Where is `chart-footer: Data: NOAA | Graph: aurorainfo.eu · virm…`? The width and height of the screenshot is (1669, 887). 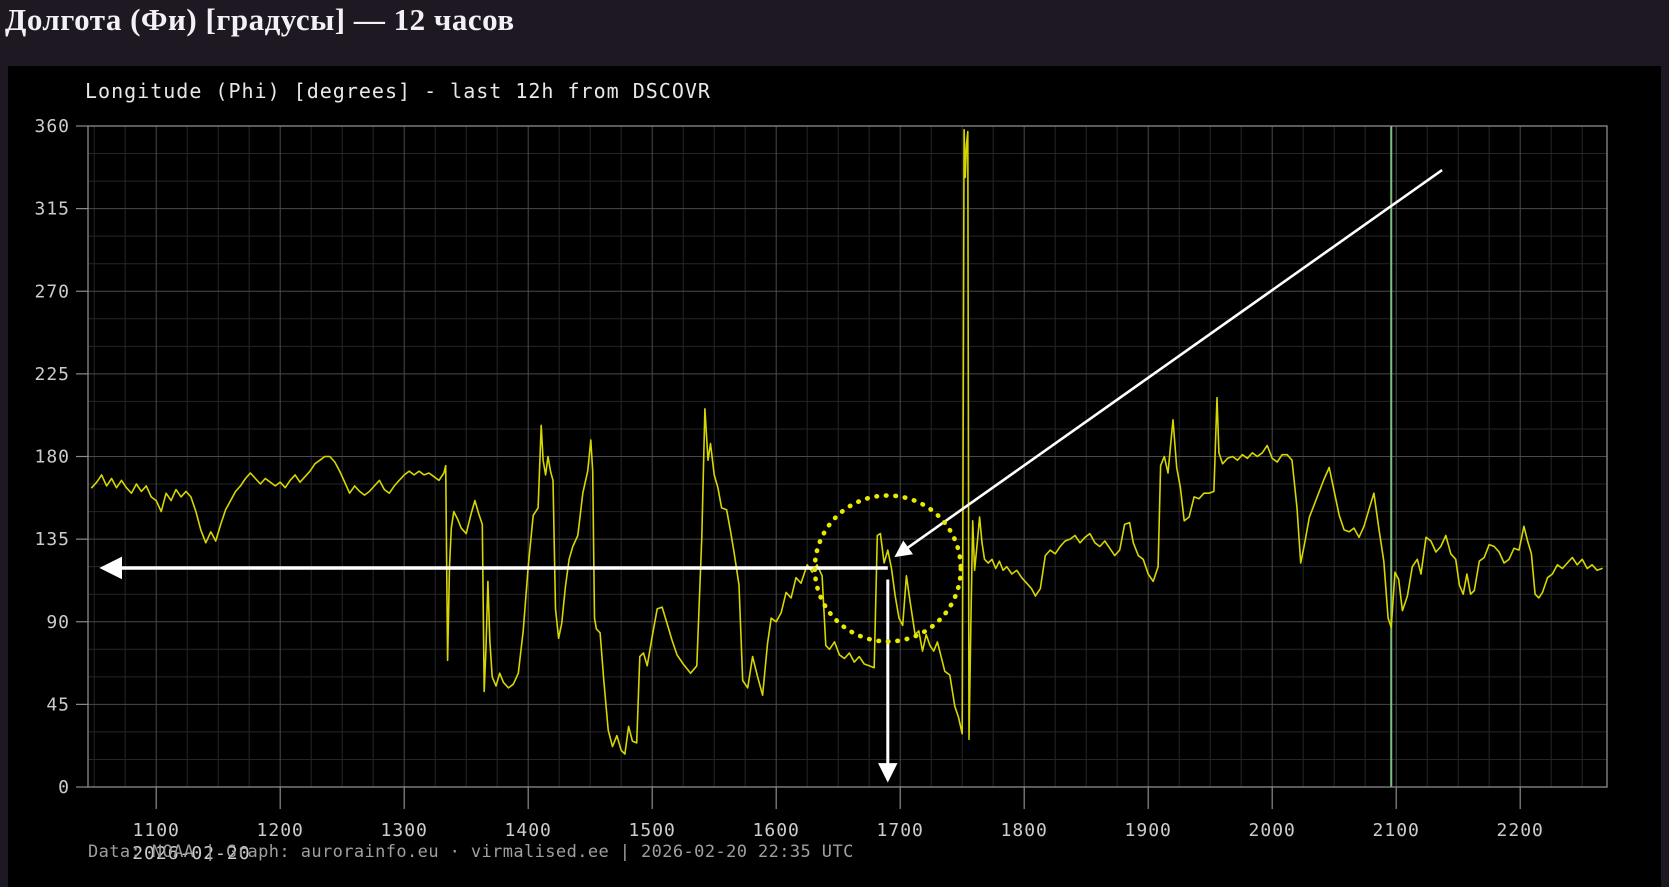 chart-footer: Data: NOAA | Graph: aurorainfo.eu · virm… is located at coordinates (471, 852).